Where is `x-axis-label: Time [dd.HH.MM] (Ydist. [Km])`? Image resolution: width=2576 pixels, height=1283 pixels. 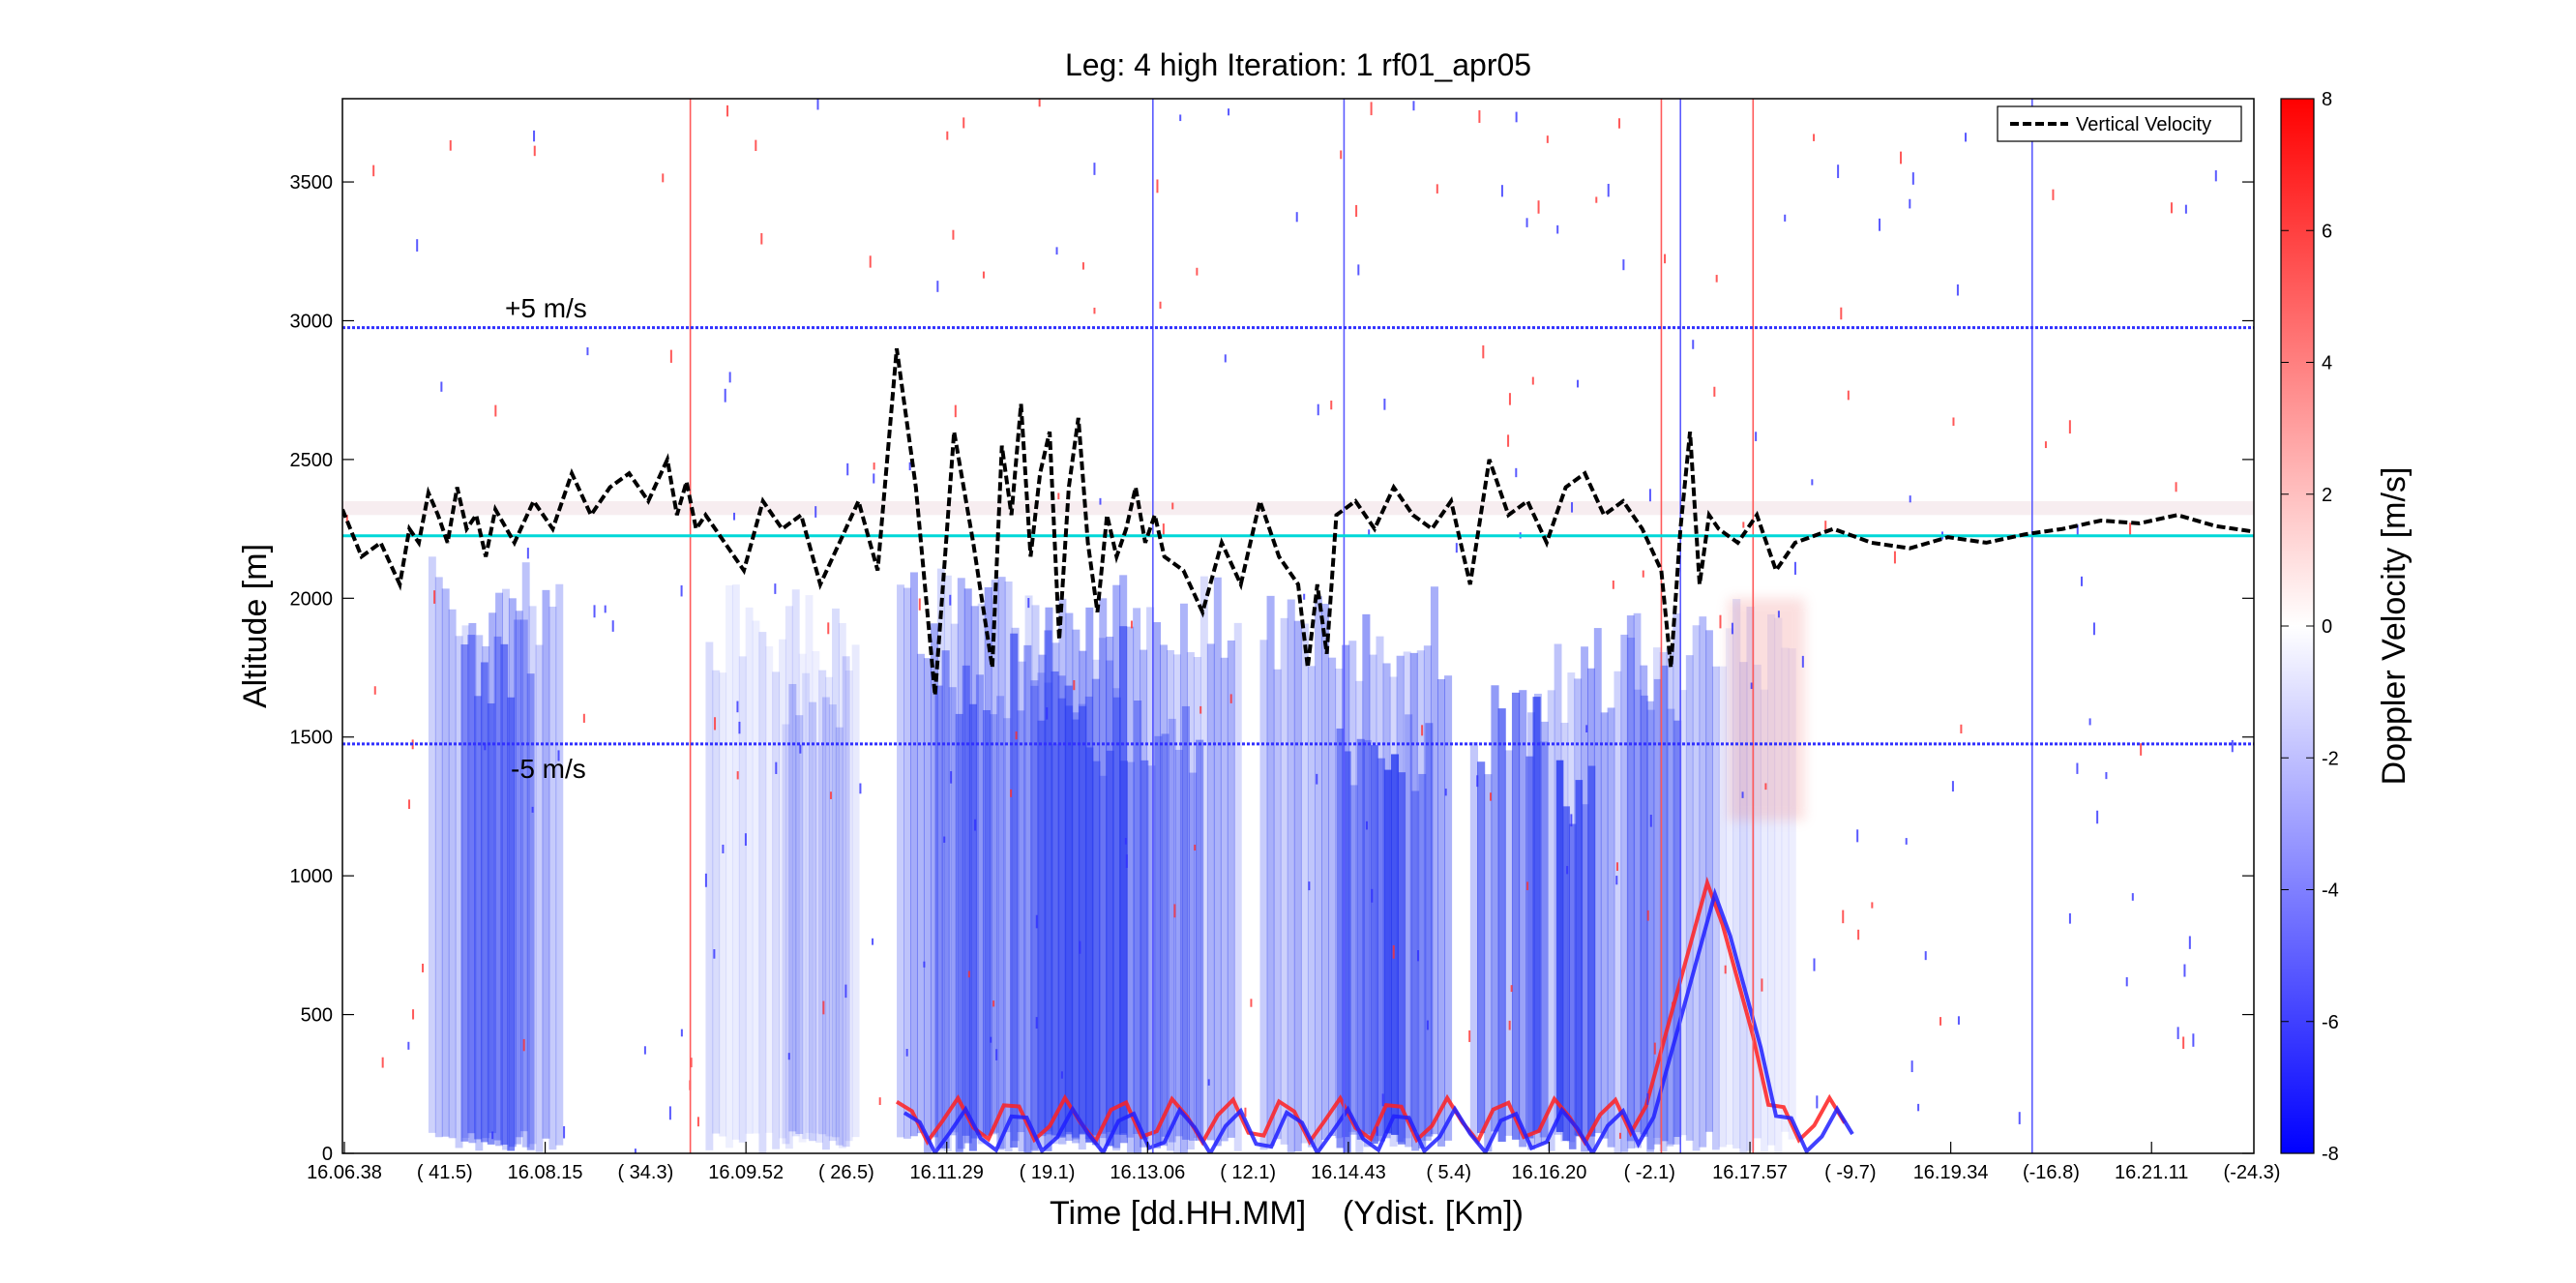 x-axis-label: Time [dd.HH.MM] (Ydist. [Km]) is located at coordinates (1287, 1213).